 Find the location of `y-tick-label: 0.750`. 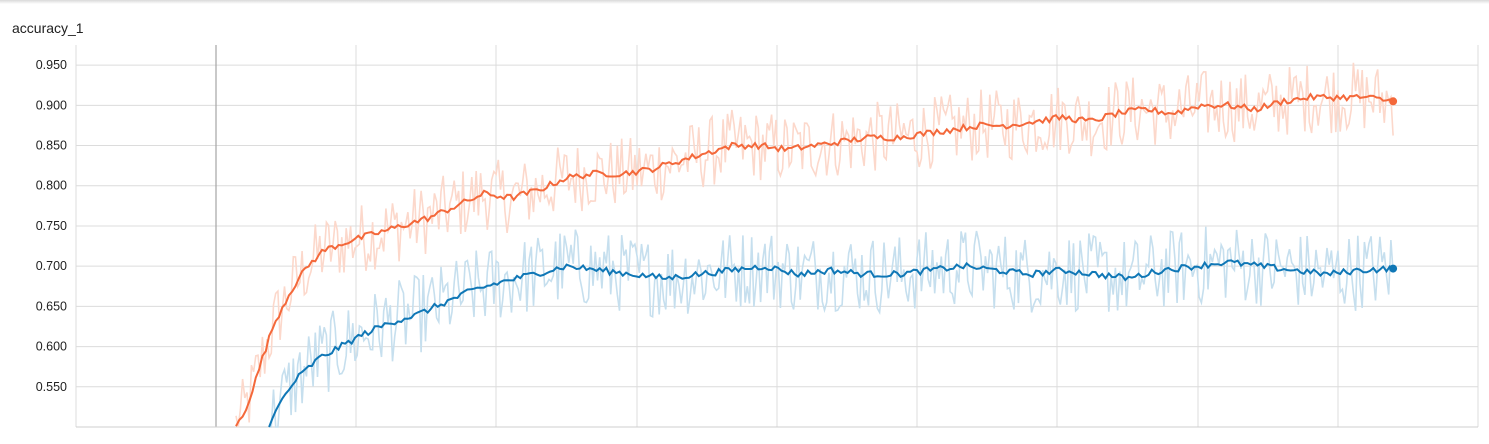

y-tick-label: 0.750 is located at coordinates (51, 226).